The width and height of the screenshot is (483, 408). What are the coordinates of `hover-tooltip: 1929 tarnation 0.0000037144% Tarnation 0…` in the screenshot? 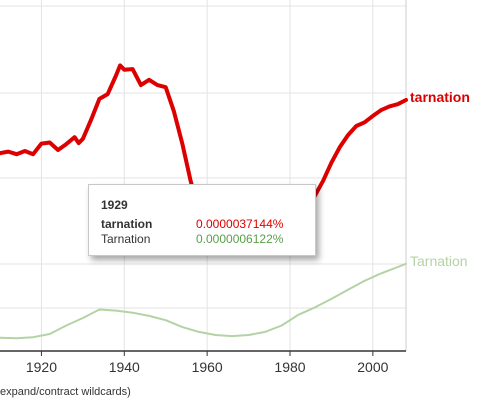 It's located at (202, 220).